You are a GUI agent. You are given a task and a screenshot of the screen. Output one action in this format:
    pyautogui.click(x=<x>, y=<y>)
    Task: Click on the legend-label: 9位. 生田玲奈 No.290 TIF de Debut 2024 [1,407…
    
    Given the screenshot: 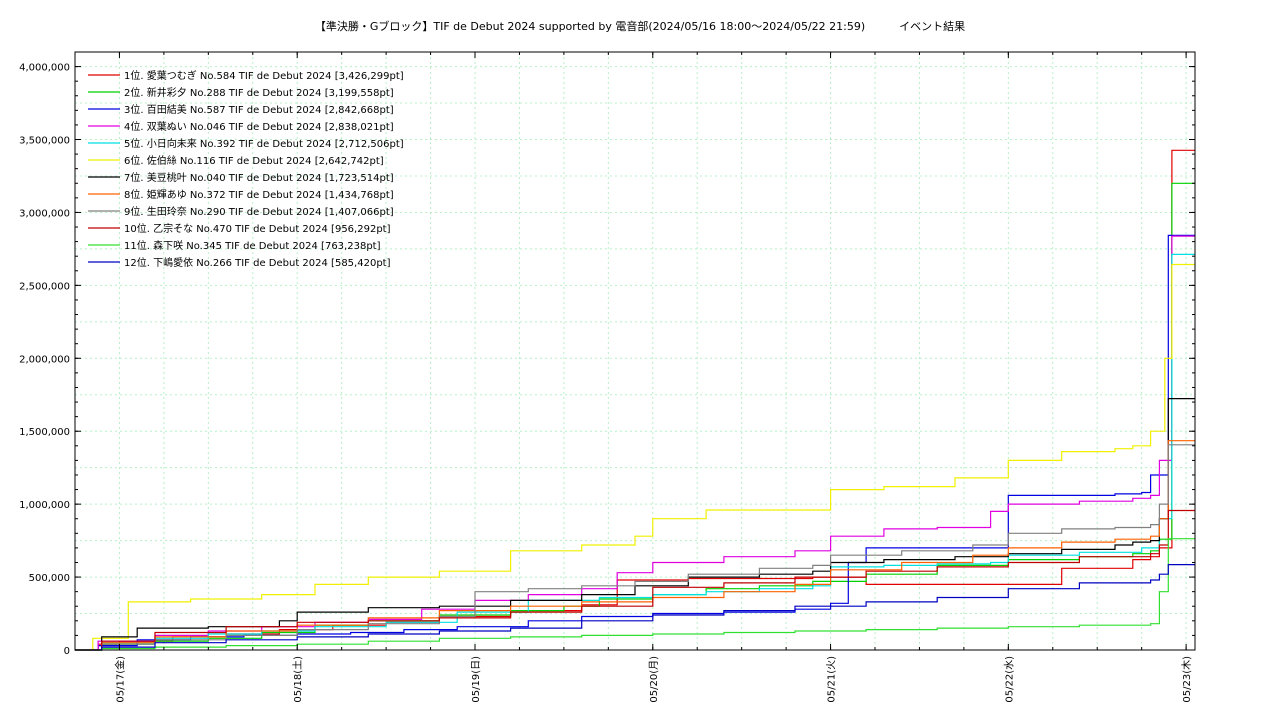 What is the action you would take?
    pyautogui.click(x=259, y=211)
    